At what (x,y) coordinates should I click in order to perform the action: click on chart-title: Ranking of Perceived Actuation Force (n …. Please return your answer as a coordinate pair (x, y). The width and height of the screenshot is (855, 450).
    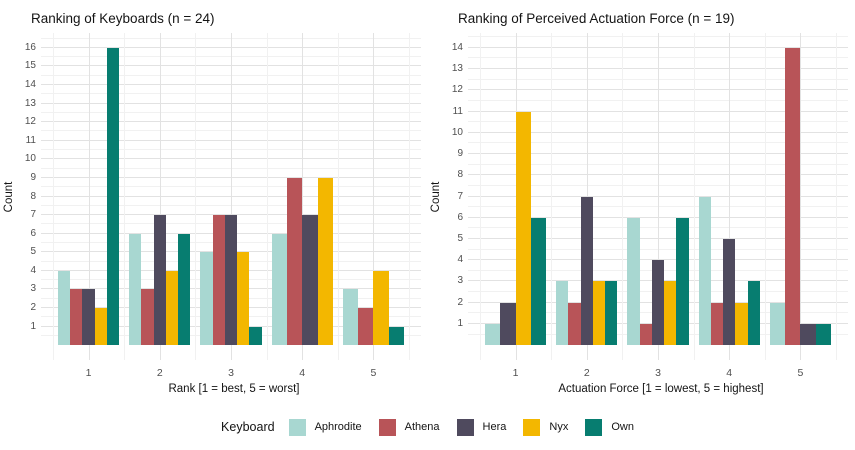
    Looking at the image, I should click on (596, 18).